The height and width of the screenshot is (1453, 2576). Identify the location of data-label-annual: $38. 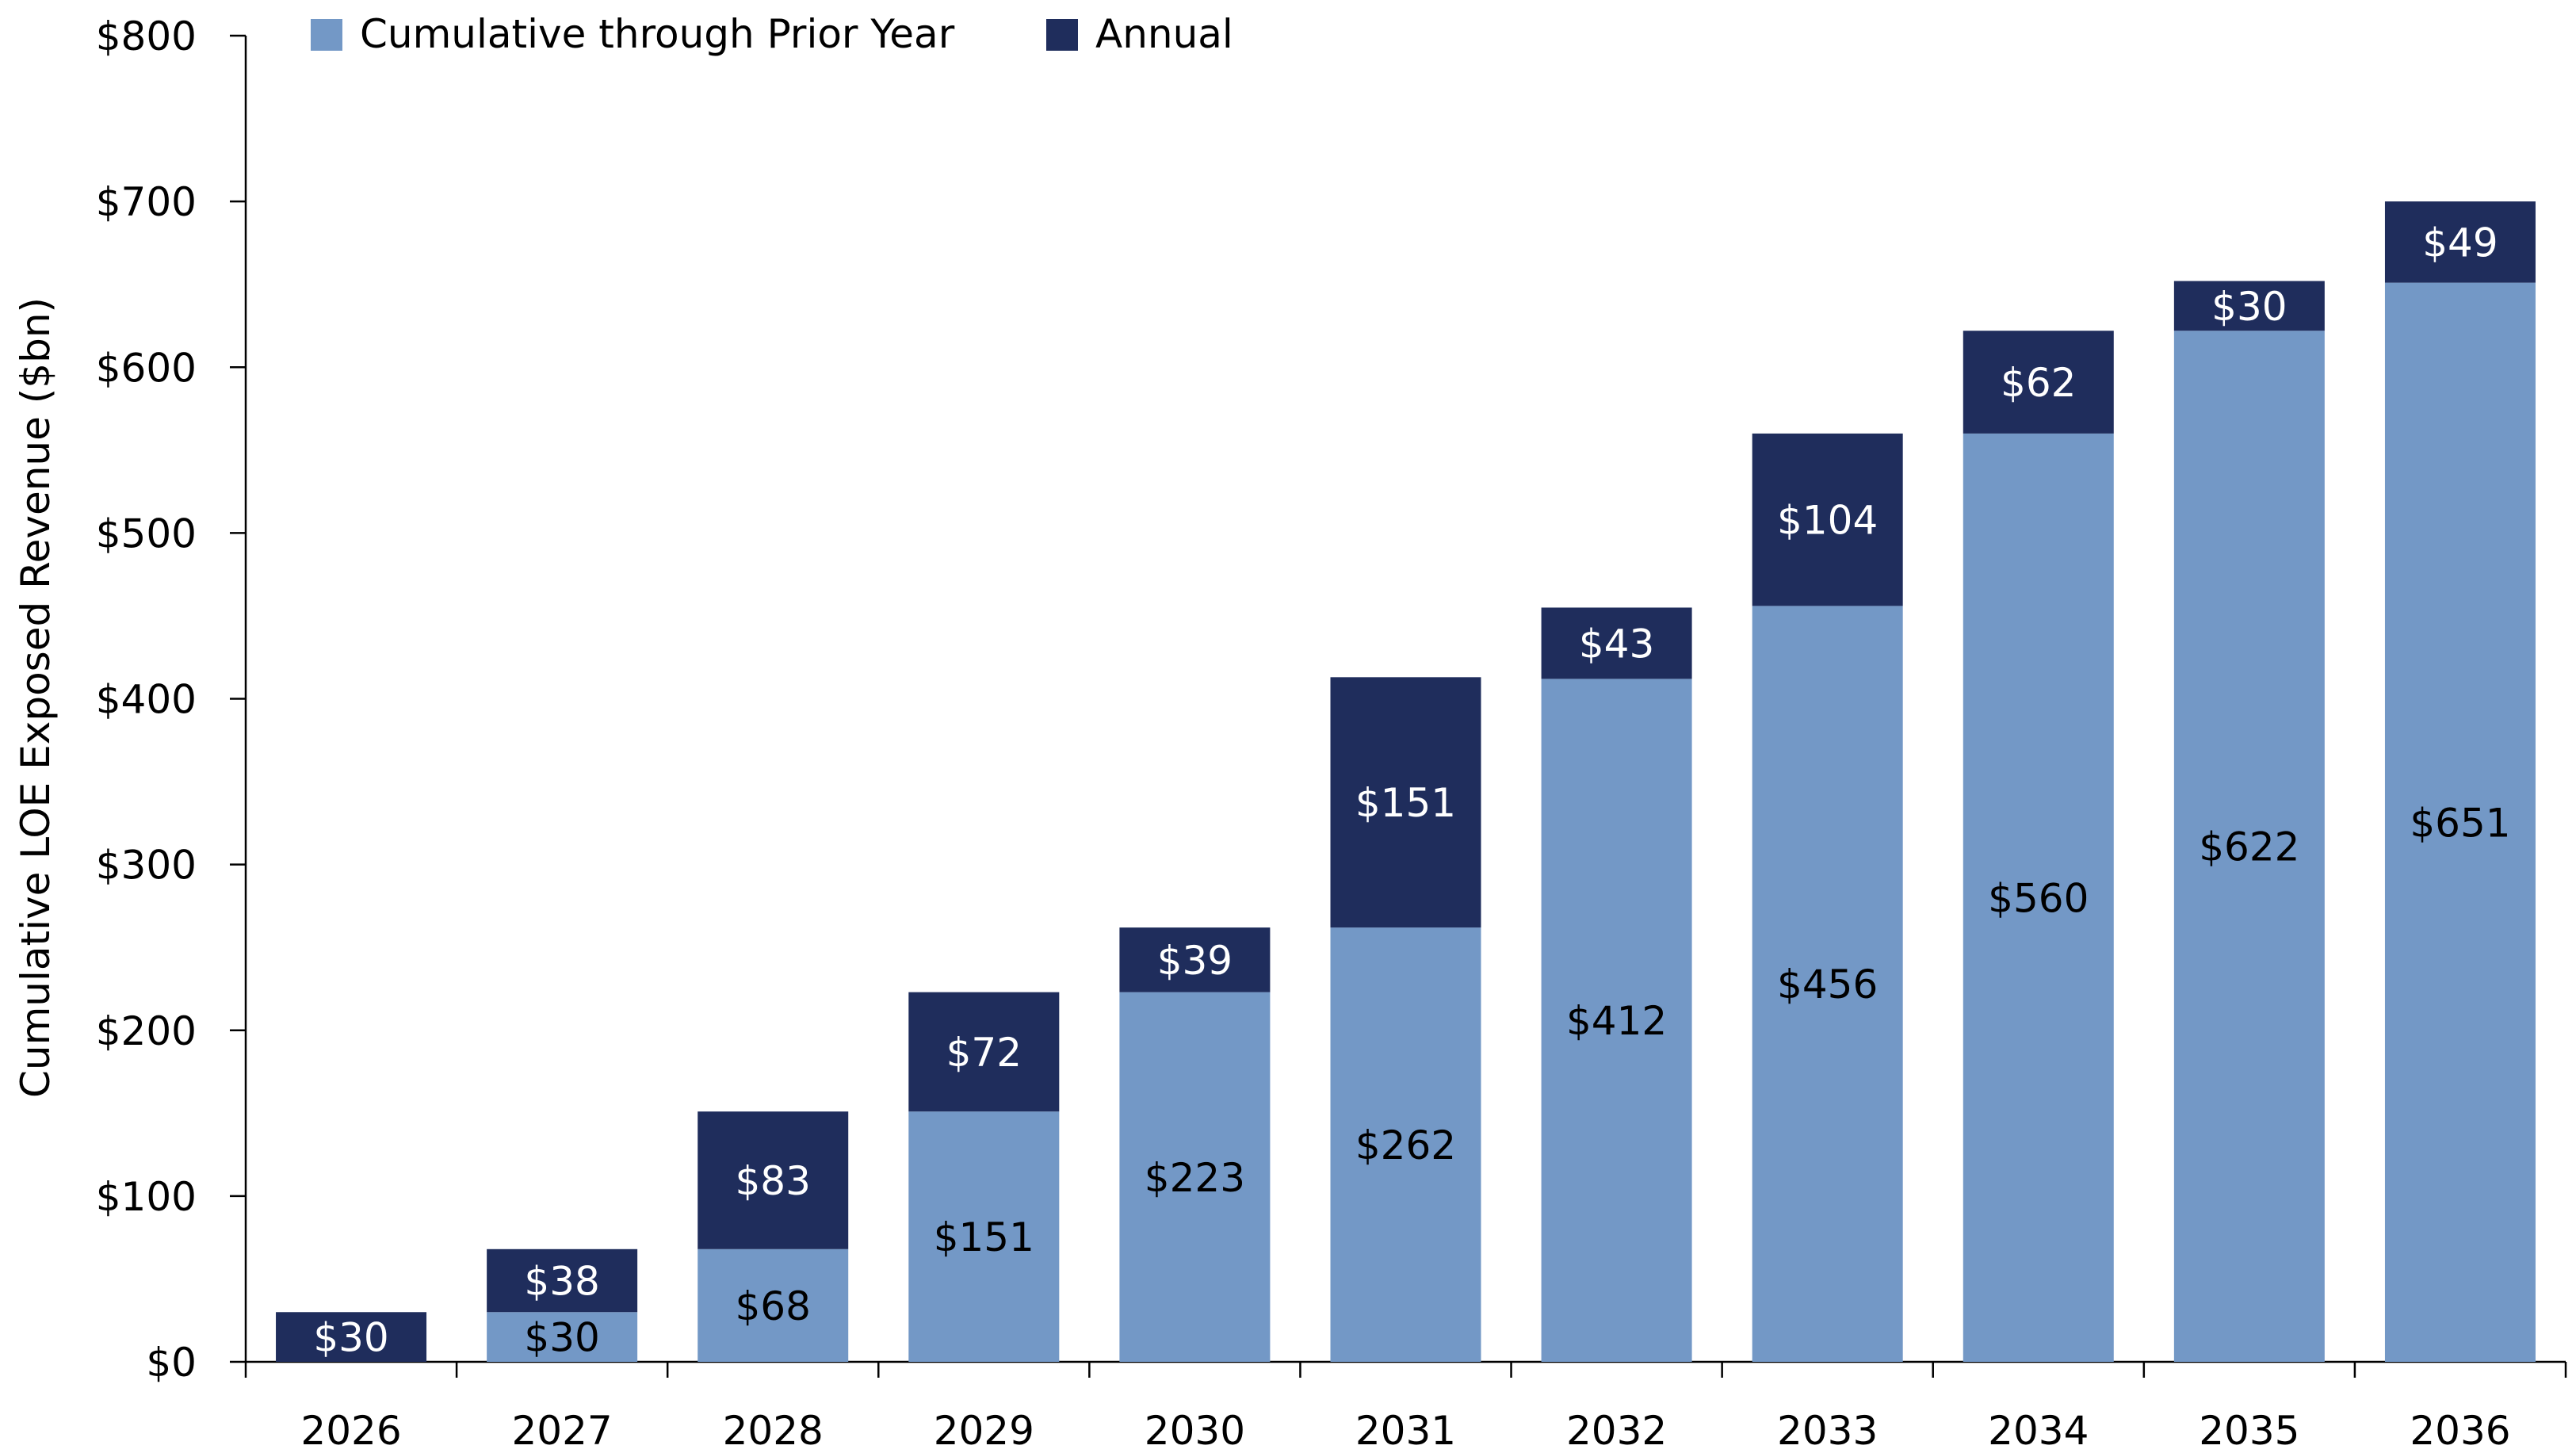
(561, 1282).